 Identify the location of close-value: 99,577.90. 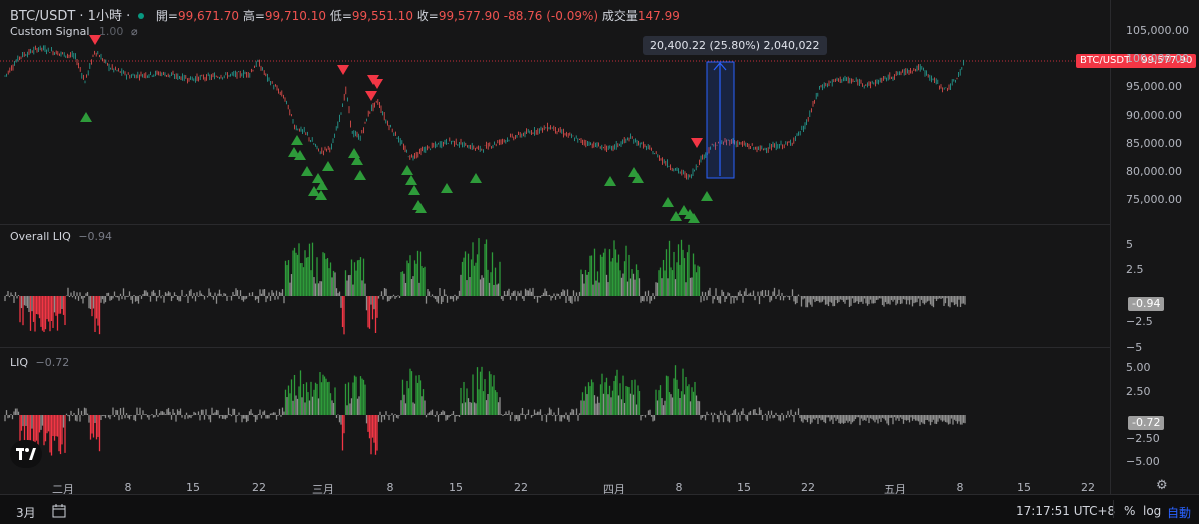
(469, 16).